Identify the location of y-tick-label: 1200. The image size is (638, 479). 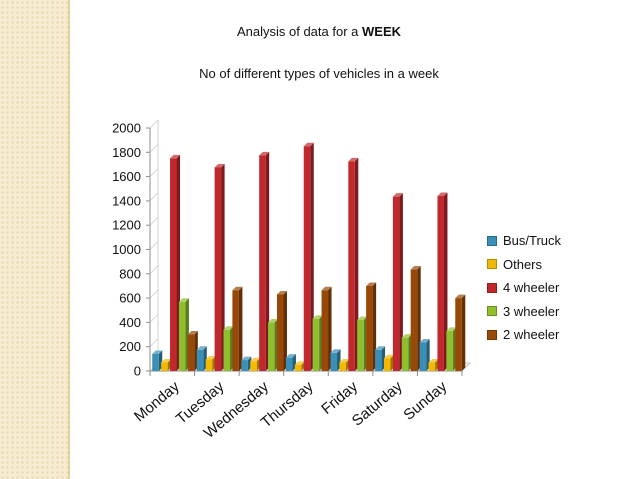
(126, 225).